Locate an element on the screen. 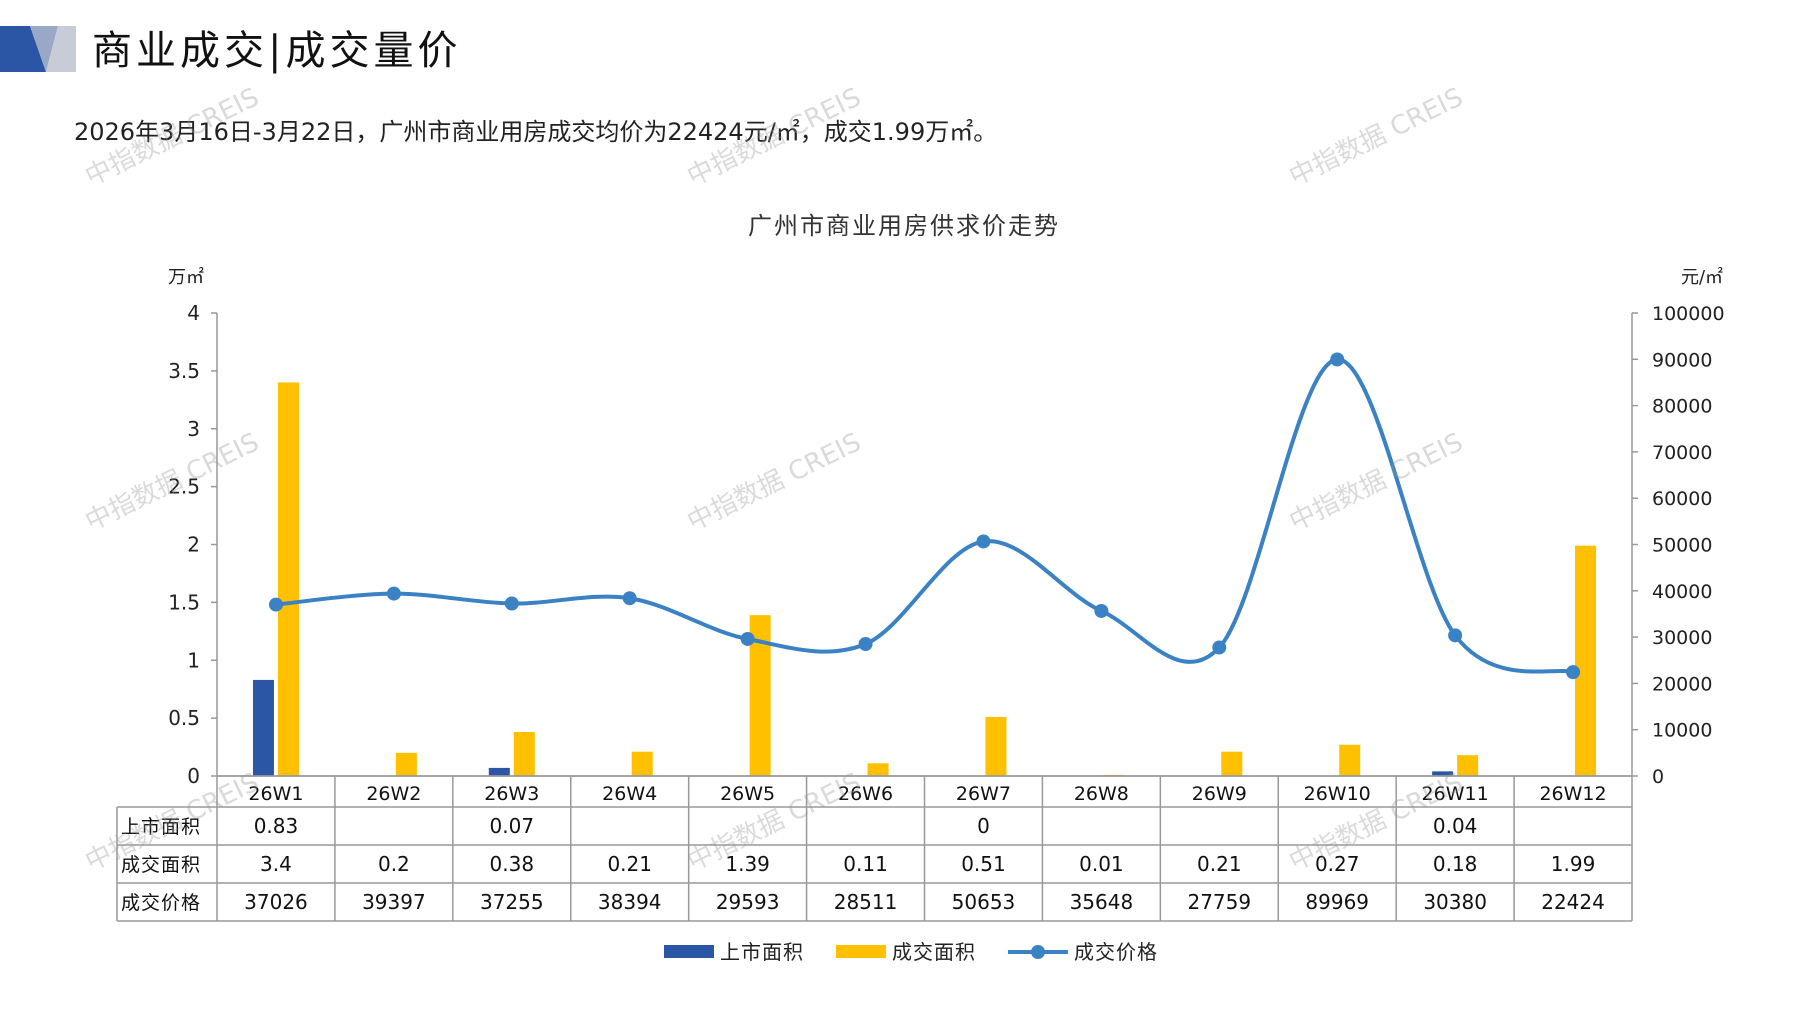  category-label: 26W5 is located at coordinates (747, 794).